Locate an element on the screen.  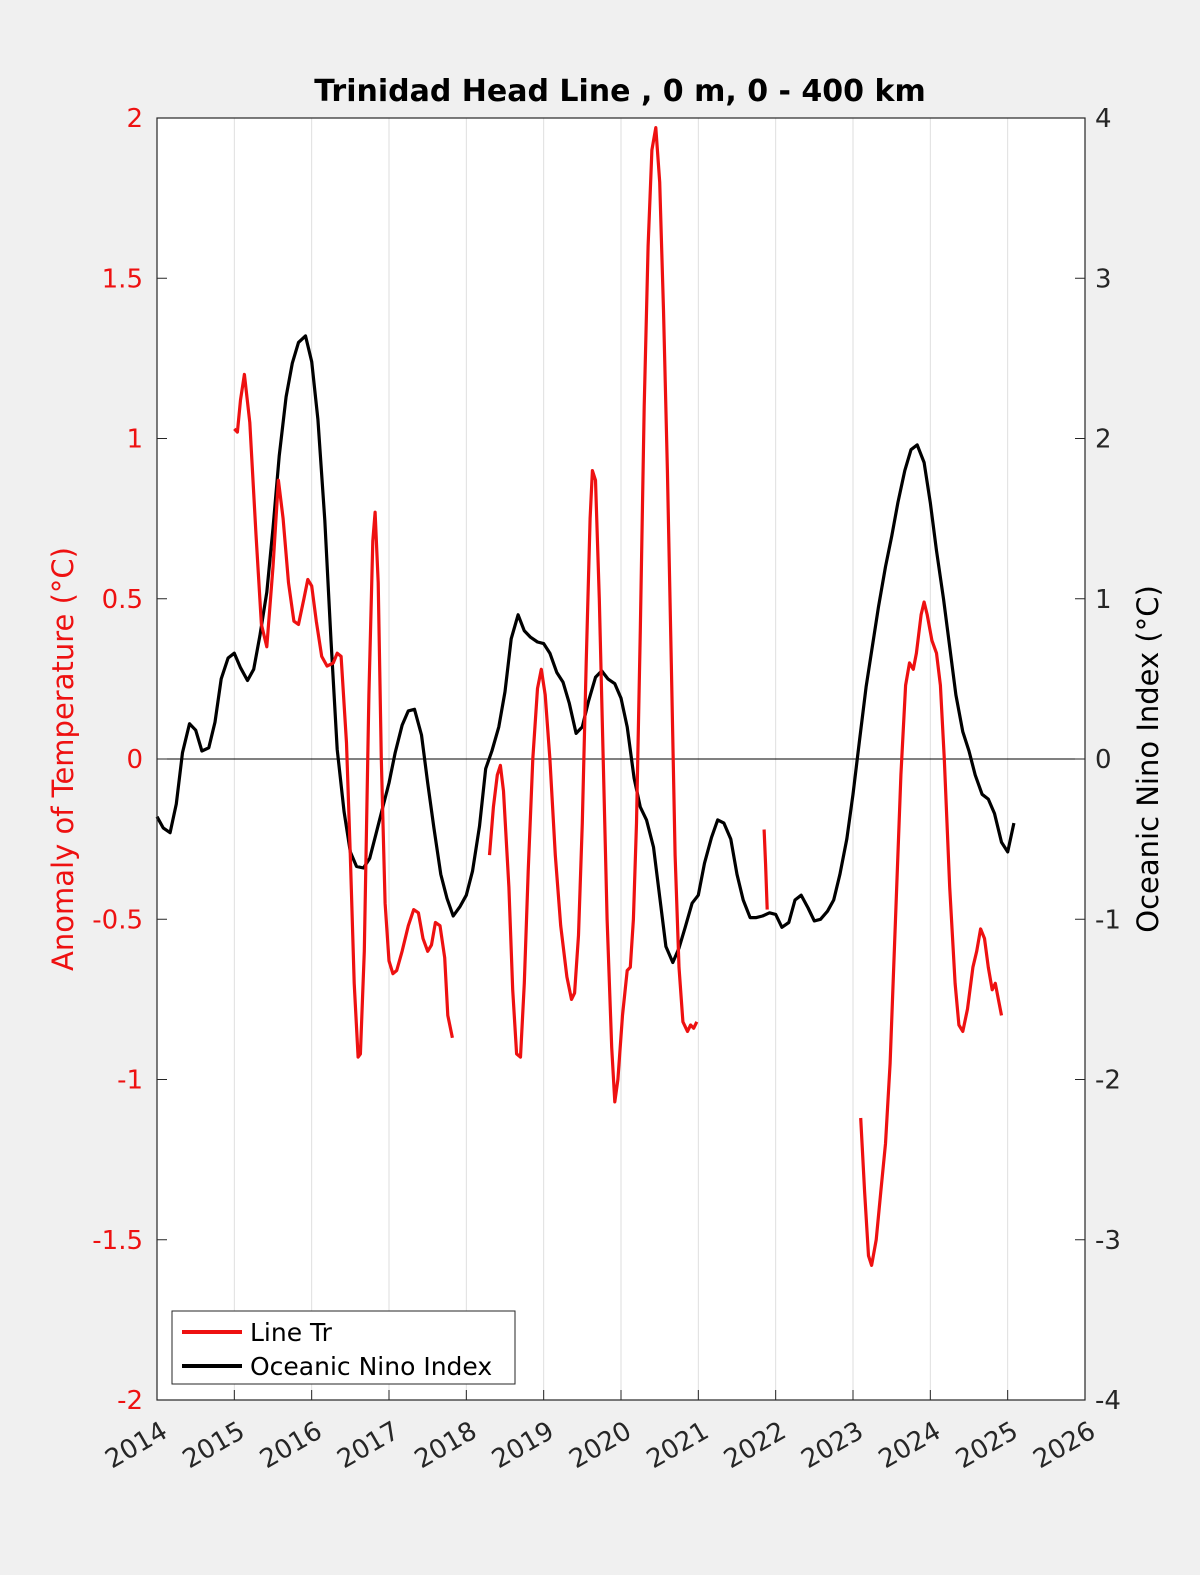
y-axis-right-label: Oceanic Nino Index (°C) is located at coordinates (1148, 759).